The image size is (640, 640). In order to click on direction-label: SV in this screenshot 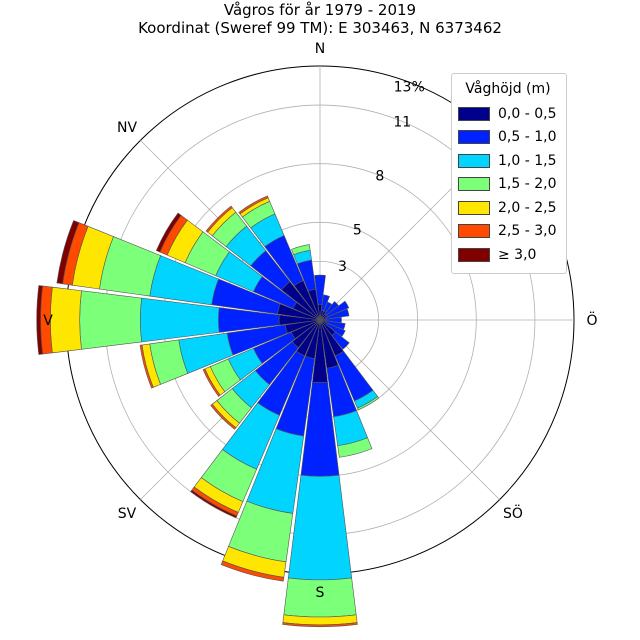, I will do `click(127, 514)`.